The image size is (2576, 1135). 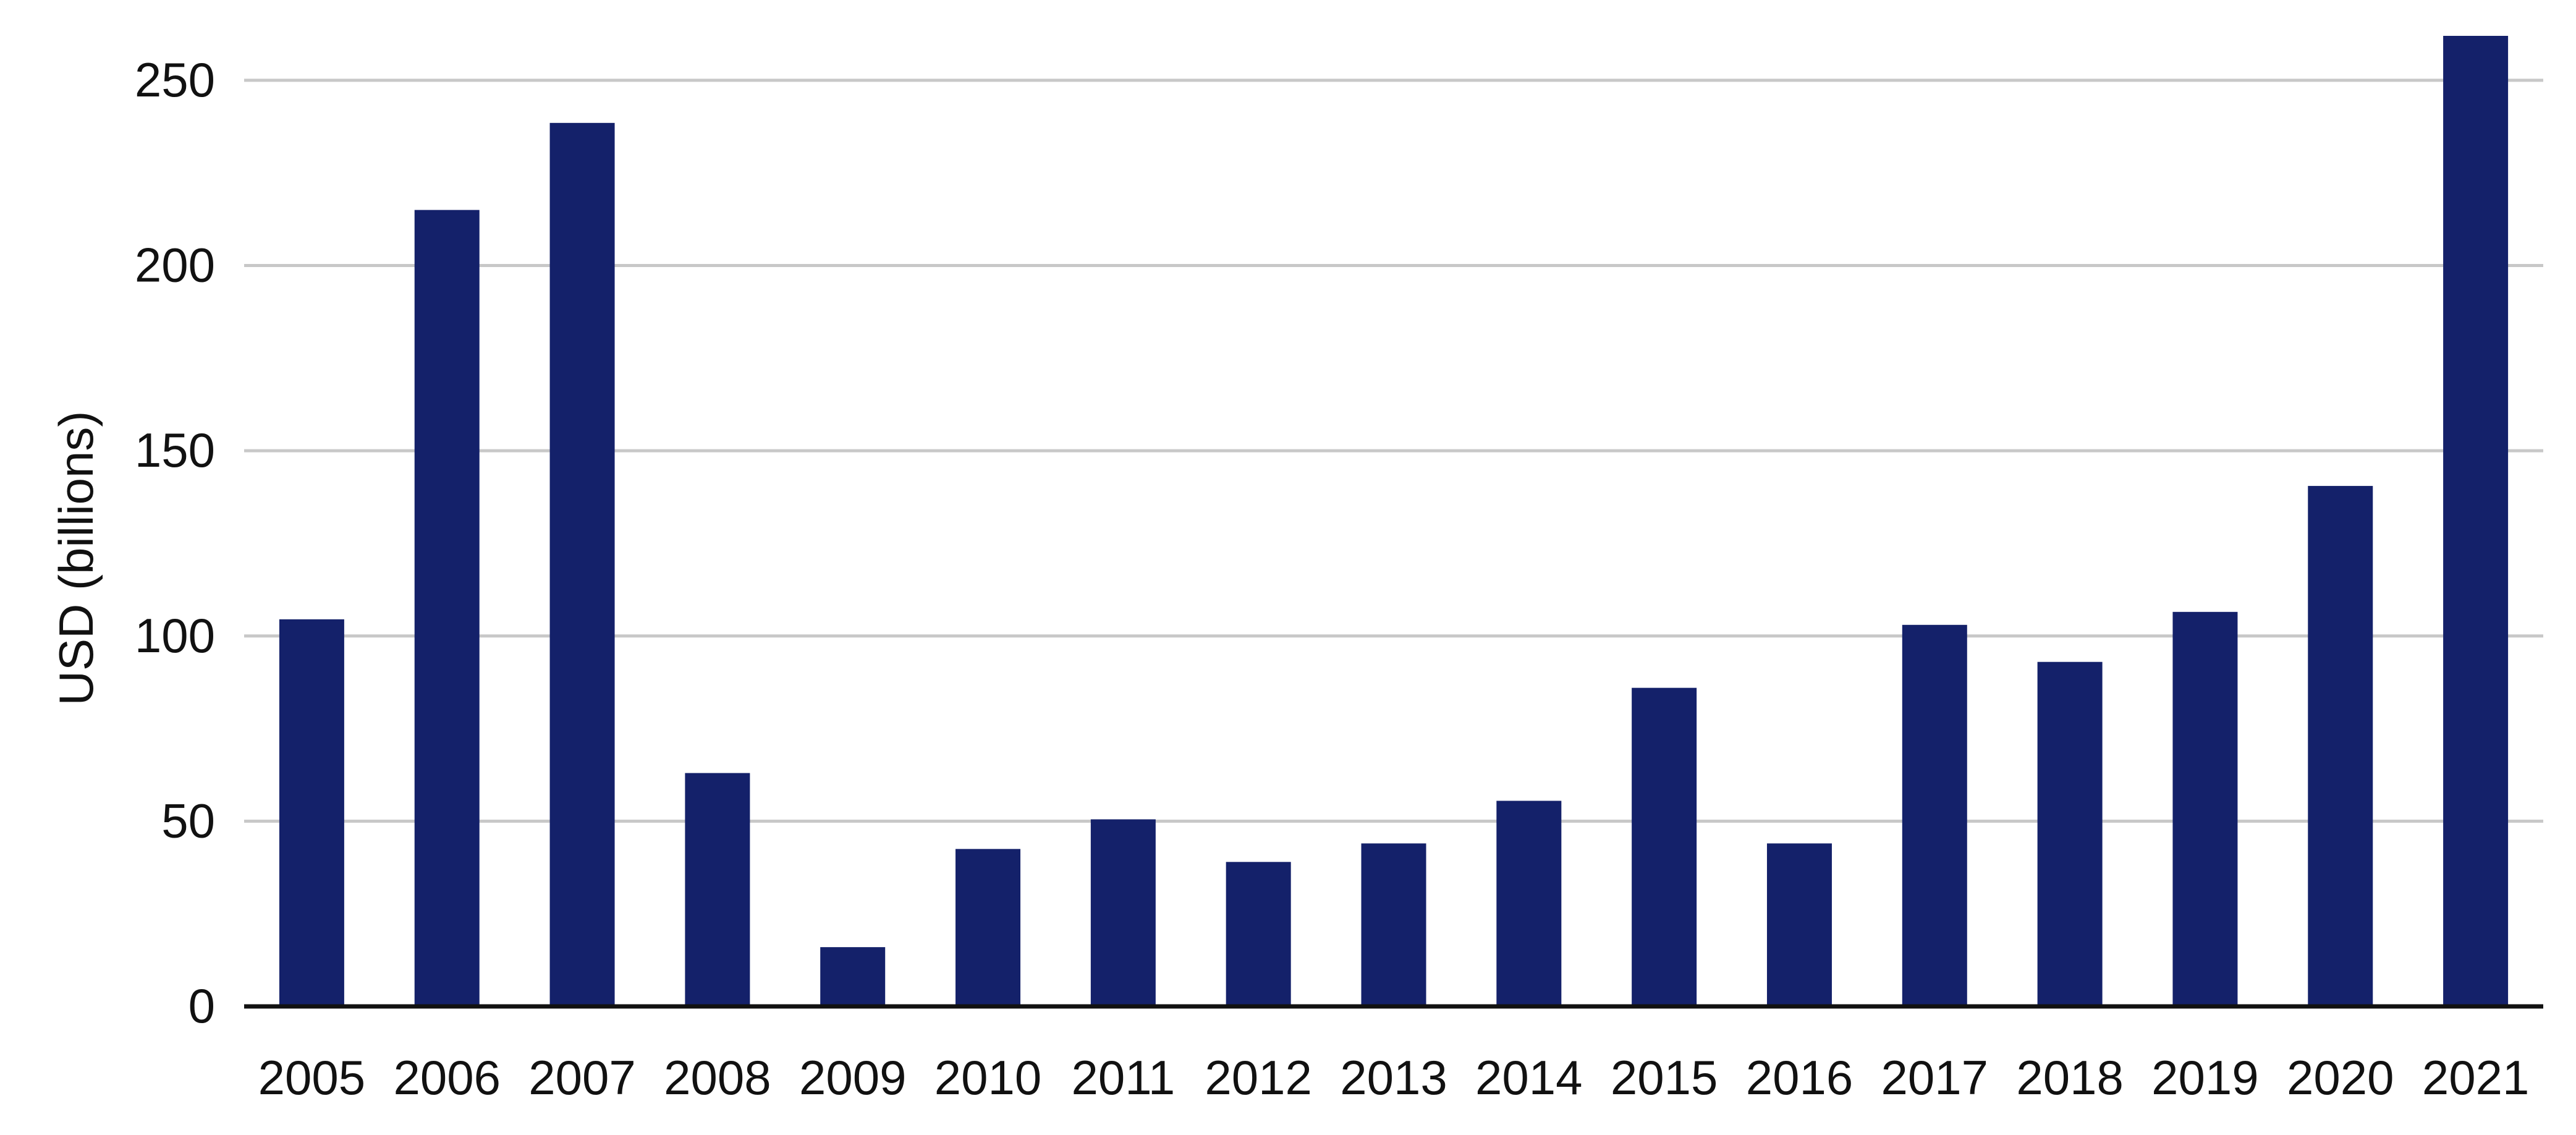 What do you see at coordinates (1529, 903) in the screenshot?
I see `bar-2014` at bounding box center [1529, 903].